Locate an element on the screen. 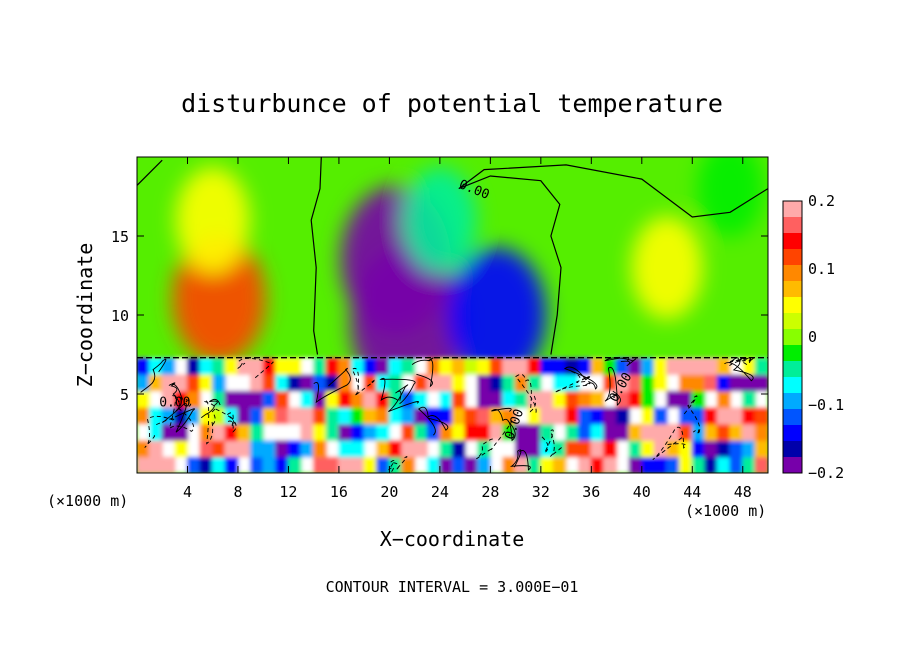 Image resolution: width=904 pixels, height=654 pixels. colorbar: 0.2 0.1 0 −0.1 −0.2 is located at coordinates (813, 337).